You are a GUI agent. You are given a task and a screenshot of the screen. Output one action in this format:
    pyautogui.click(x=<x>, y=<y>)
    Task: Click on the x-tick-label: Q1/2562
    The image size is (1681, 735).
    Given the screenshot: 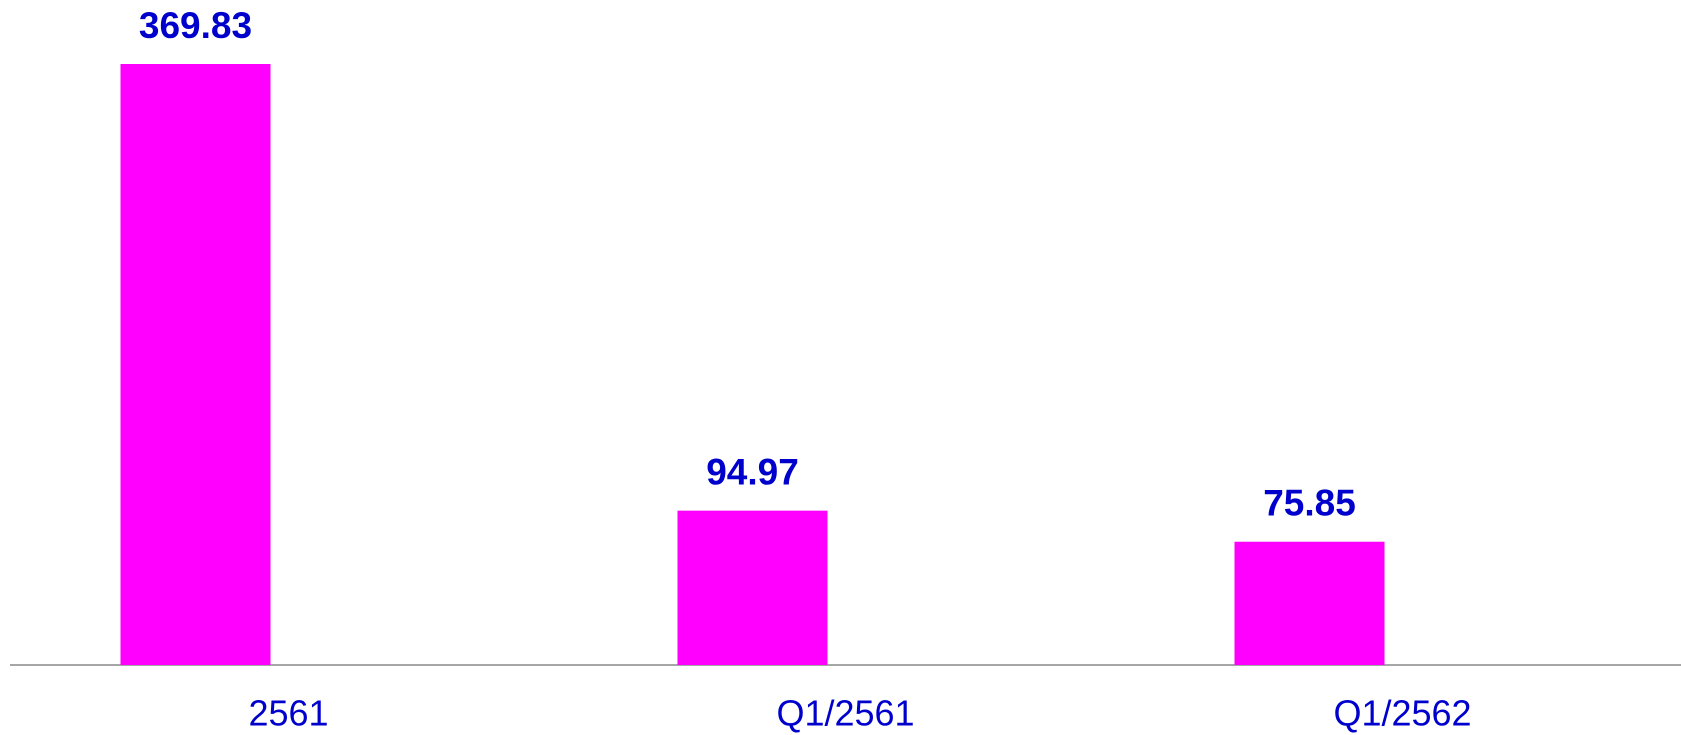 What is the action you would take?
    pyautogui.click(x=1402, y=713)
    